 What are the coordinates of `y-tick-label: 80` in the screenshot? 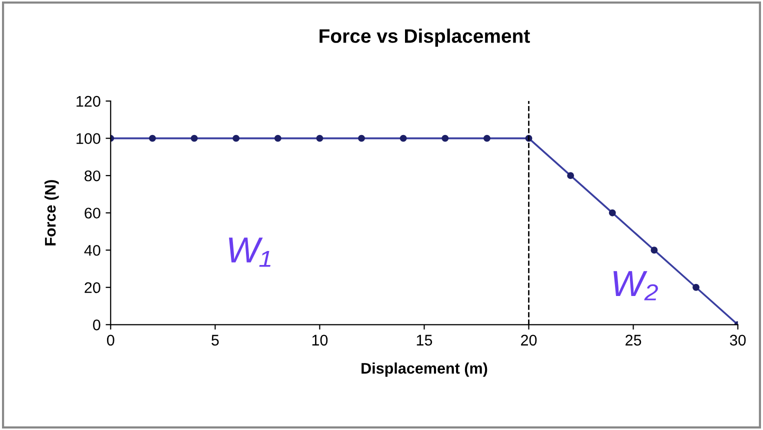 It's located at (92, 176).